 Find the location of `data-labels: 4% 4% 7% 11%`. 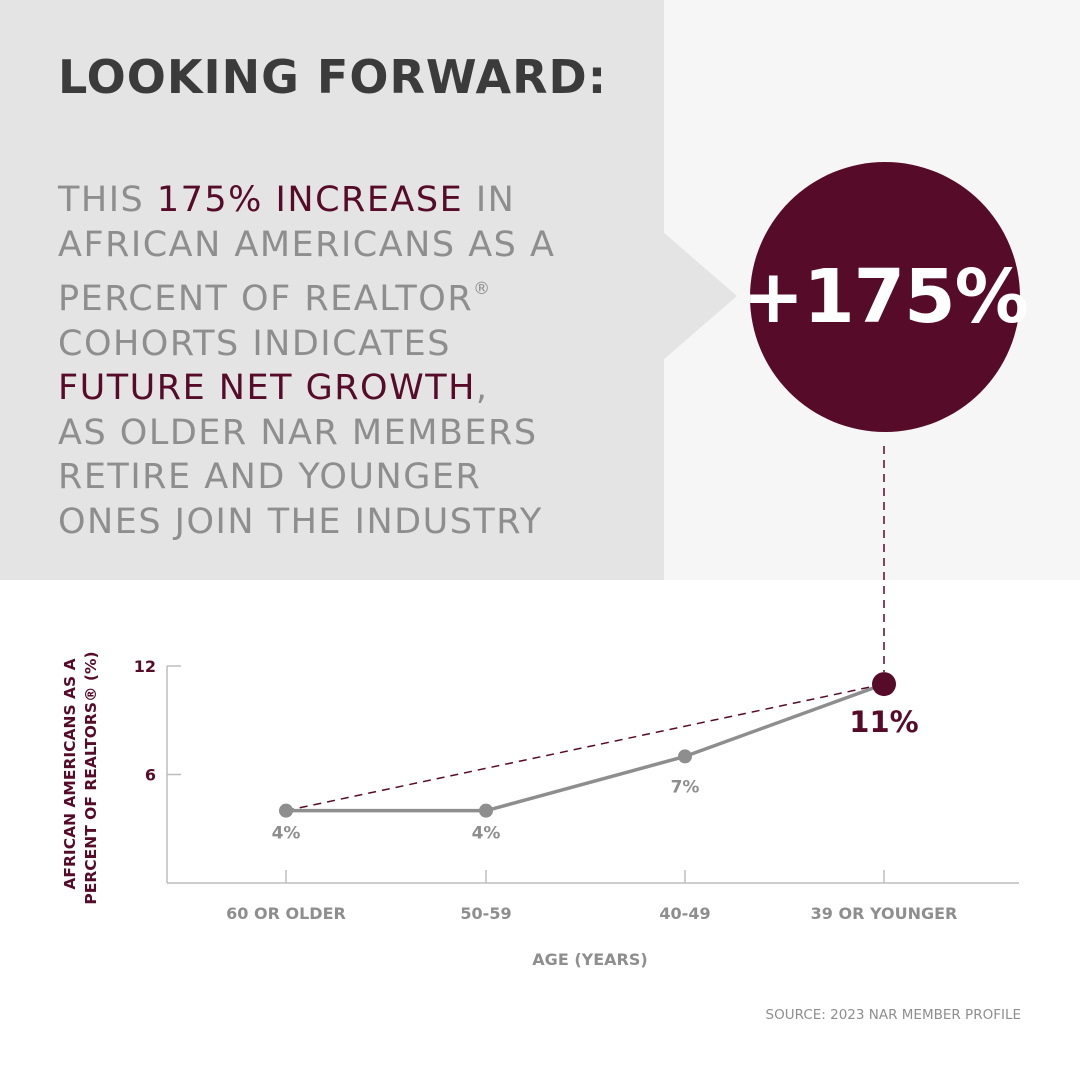

data-labels: 4% 4% 7% 11% is located at coordinates (595, 774).